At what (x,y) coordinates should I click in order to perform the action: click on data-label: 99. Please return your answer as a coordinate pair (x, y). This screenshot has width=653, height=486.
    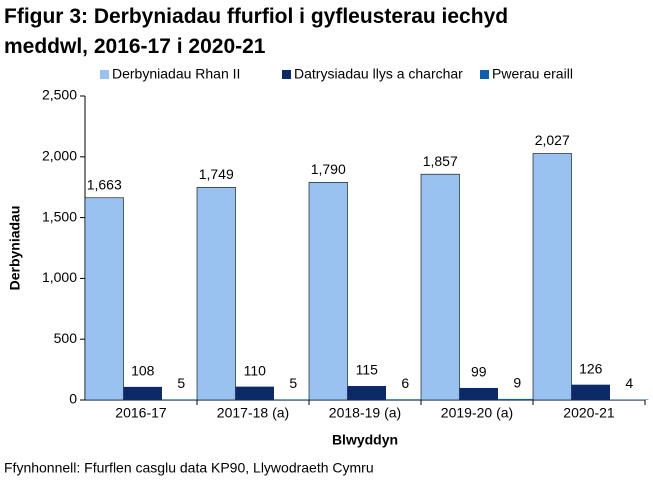
    Looking at the image, I should click on (479, 372).